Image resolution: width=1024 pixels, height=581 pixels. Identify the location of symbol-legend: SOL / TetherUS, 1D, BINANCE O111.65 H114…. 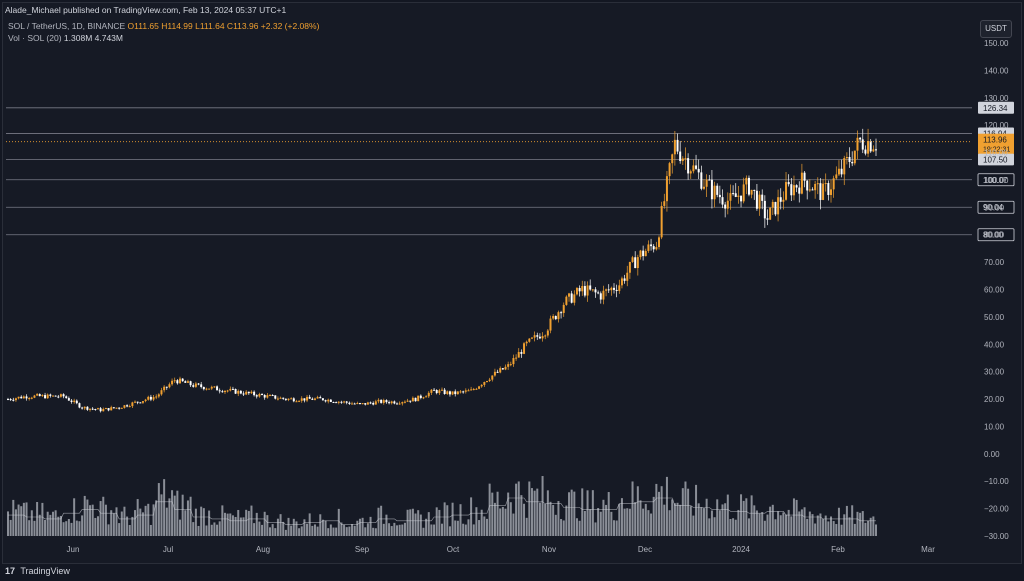
(163, 26).